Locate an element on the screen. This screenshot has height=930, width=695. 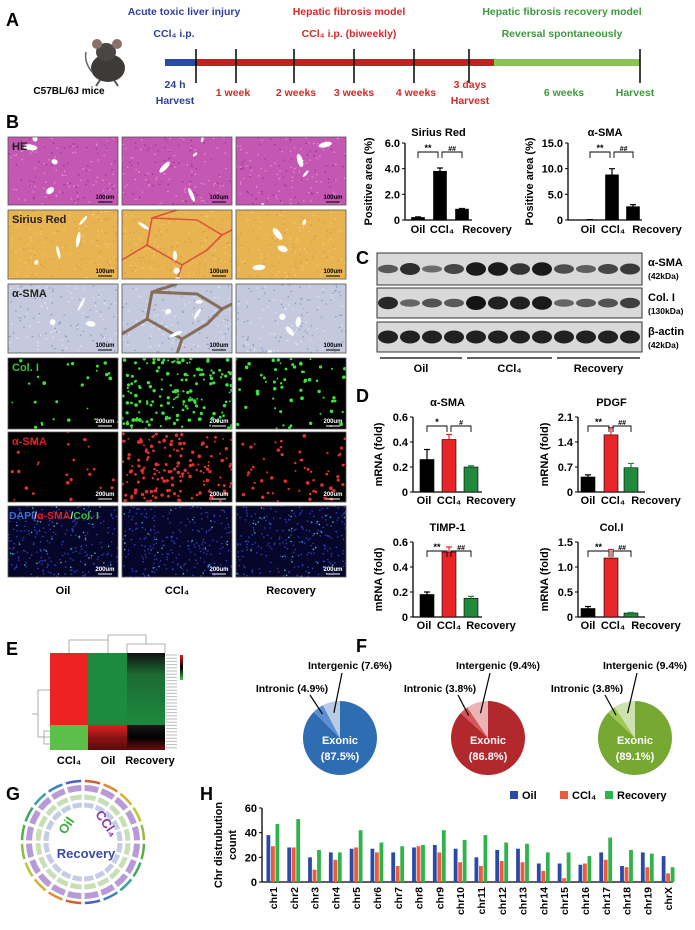
y-tick-label: 2.1 is located at coordinates (565, 418).